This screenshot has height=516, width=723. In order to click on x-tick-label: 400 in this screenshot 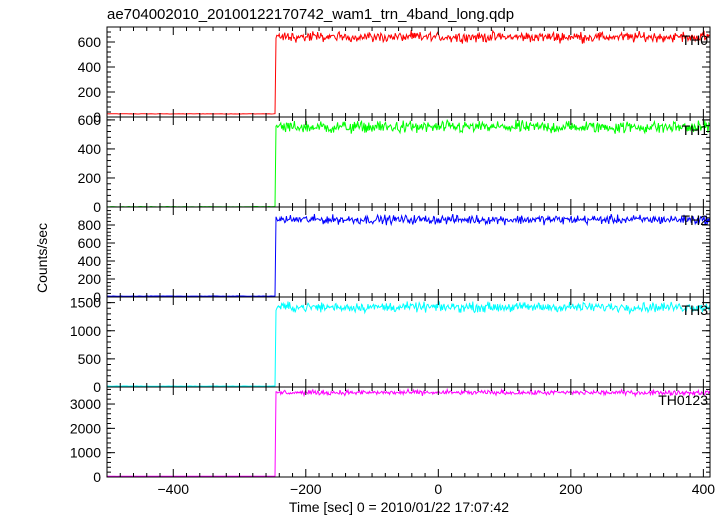, I will do `click(704, 489)`.